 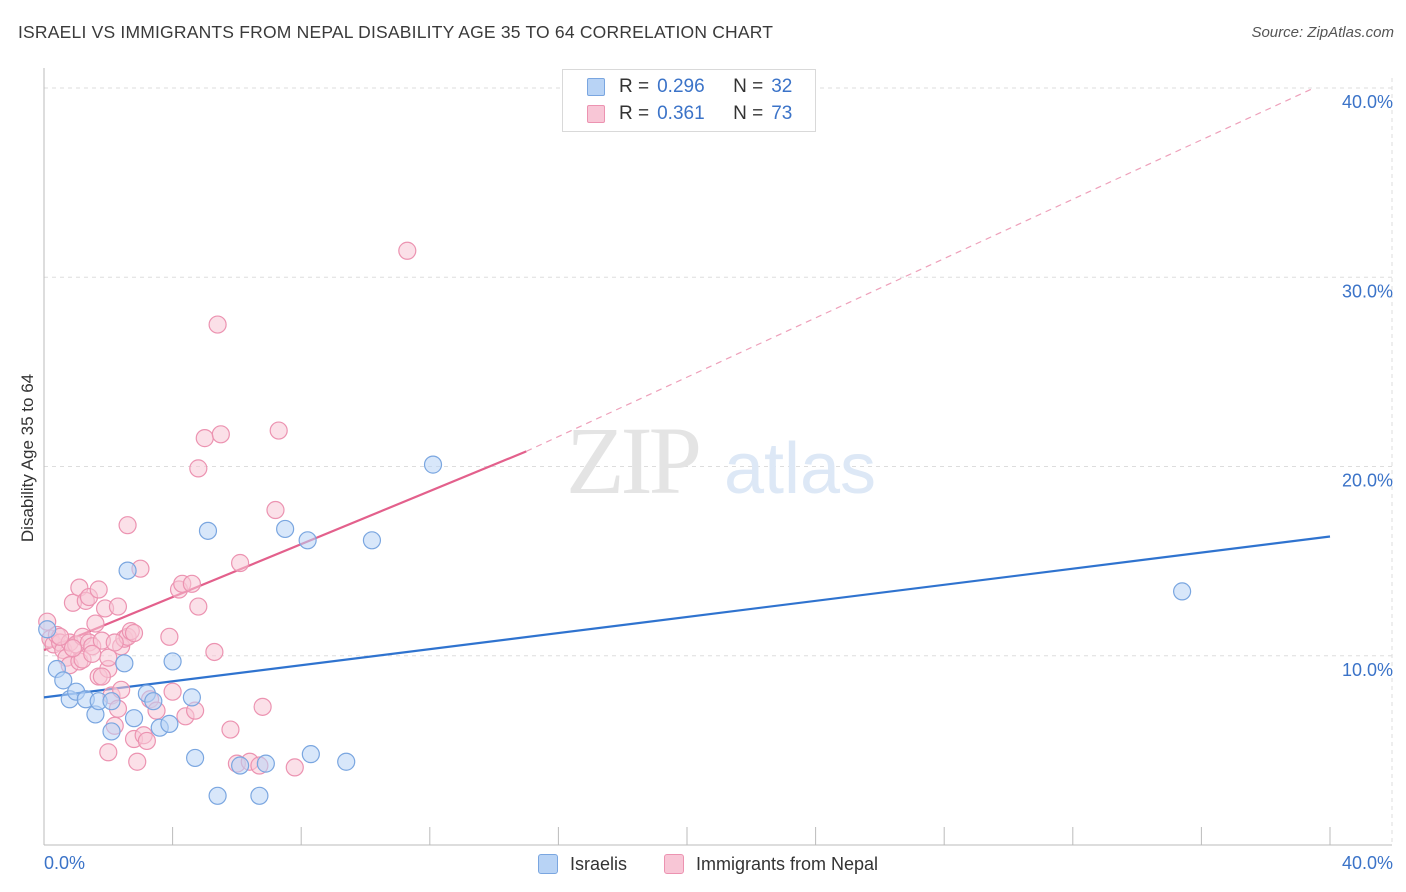 I want to click on n-value: 73, so click(x=782, y=113).